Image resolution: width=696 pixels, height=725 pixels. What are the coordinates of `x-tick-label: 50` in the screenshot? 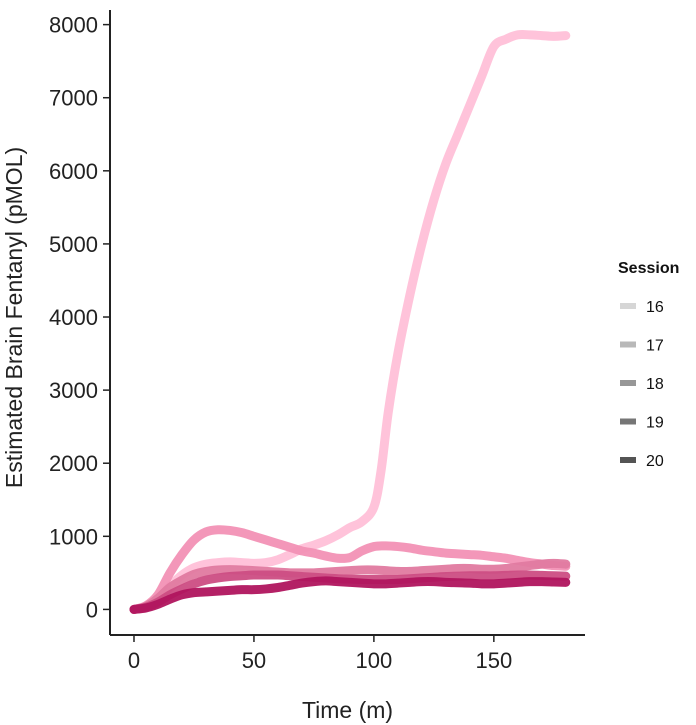 It's located at (254, 660).